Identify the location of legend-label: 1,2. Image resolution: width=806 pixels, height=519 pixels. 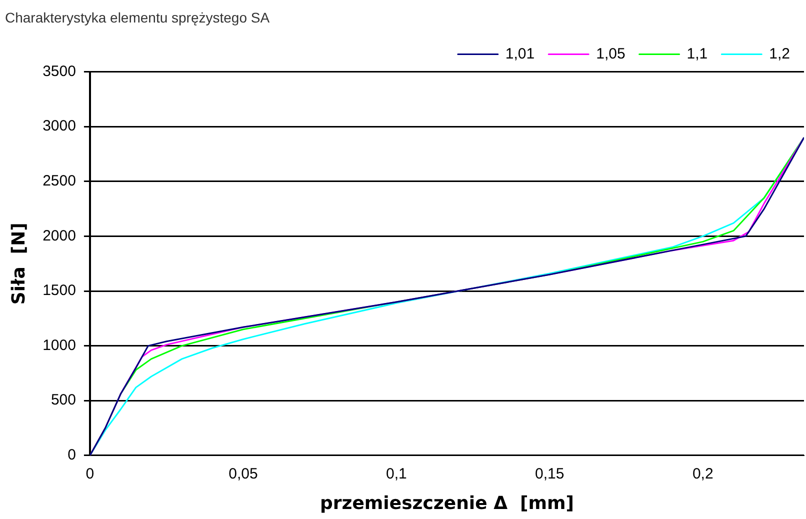
(779, 53).